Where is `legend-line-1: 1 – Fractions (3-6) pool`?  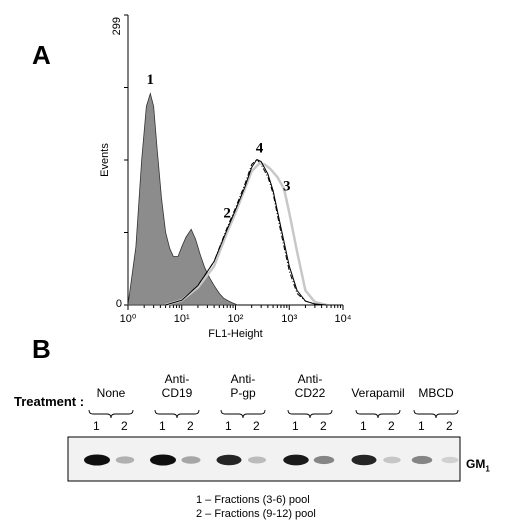 legend-line-1: 1 – Fractions (3-6) pool is located at coordinates (253, 500).